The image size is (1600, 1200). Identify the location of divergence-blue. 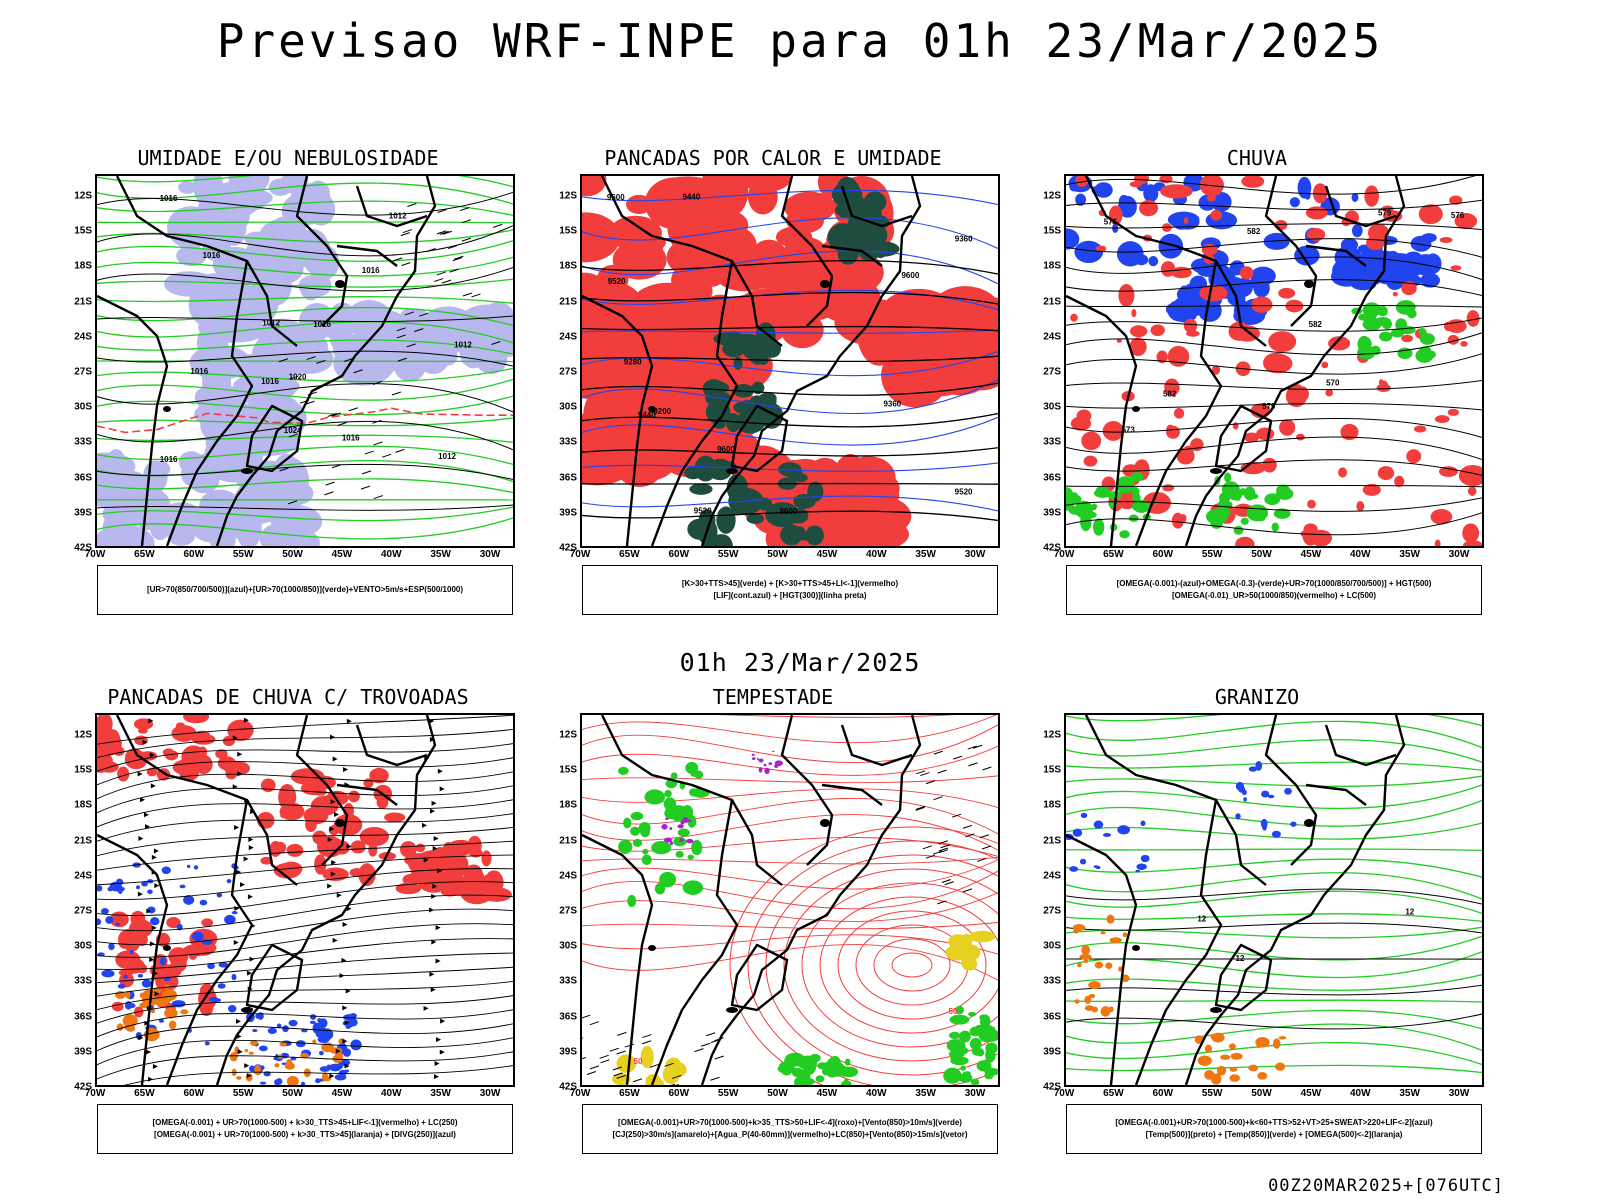
(229, 973).